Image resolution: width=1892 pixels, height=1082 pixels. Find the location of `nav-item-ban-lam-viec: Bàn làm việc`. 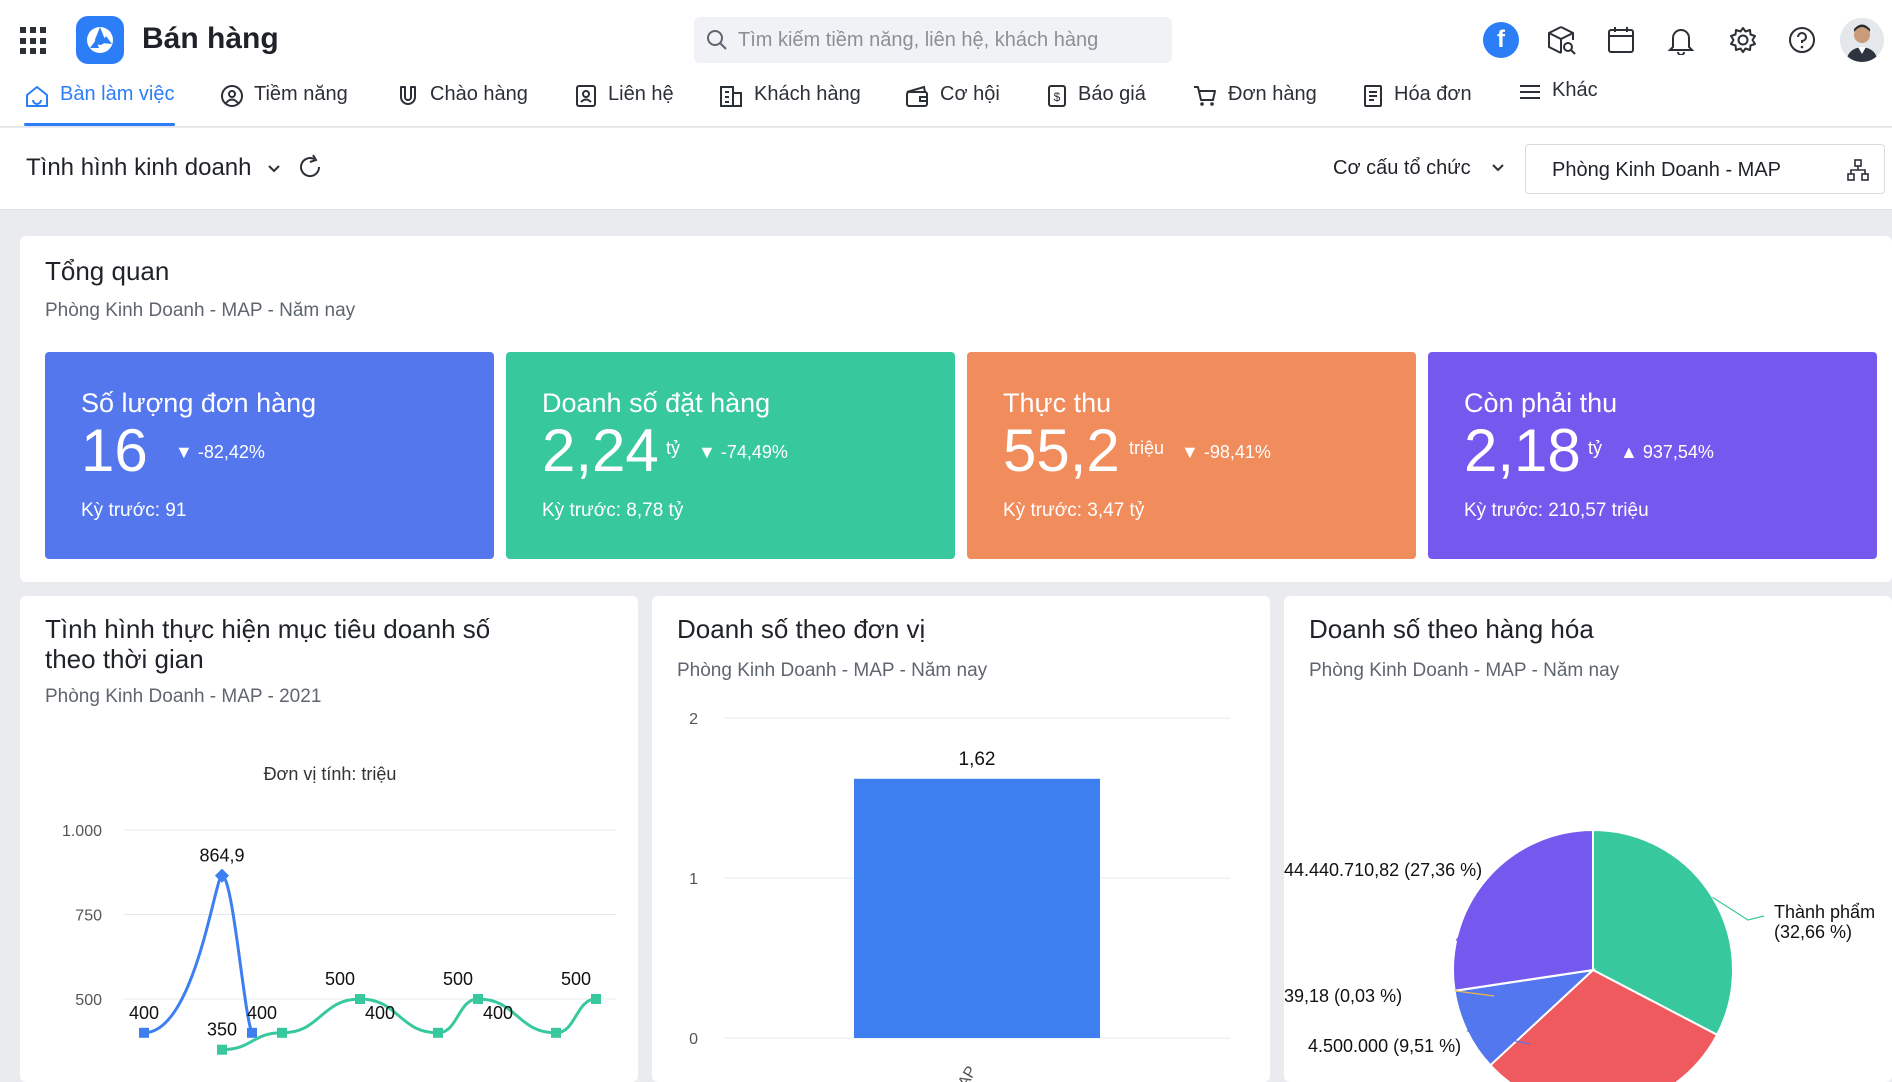

nav-item-ban-lam-viec: Bàn làm việc is located at coordinates (99, 102).